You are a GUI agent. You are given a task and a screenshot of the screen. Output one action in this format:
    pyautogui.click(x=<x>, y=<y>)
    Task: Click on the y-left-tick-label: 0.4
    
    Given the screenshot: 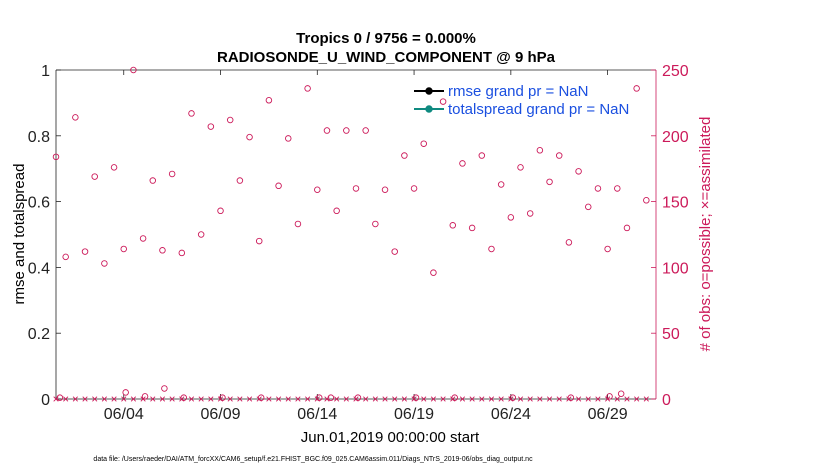 What is the action you would take?
    pyautogui.click(x=39, y=268)
    